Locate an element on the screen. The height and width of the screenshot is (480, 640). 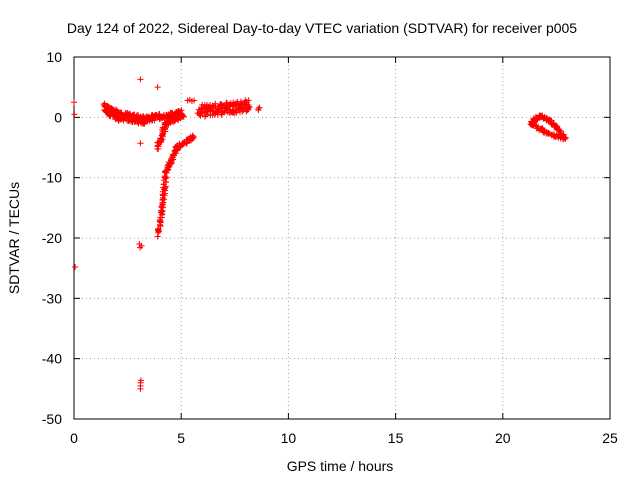
y-tick-label: -40 is located at coordinates (52, 359).